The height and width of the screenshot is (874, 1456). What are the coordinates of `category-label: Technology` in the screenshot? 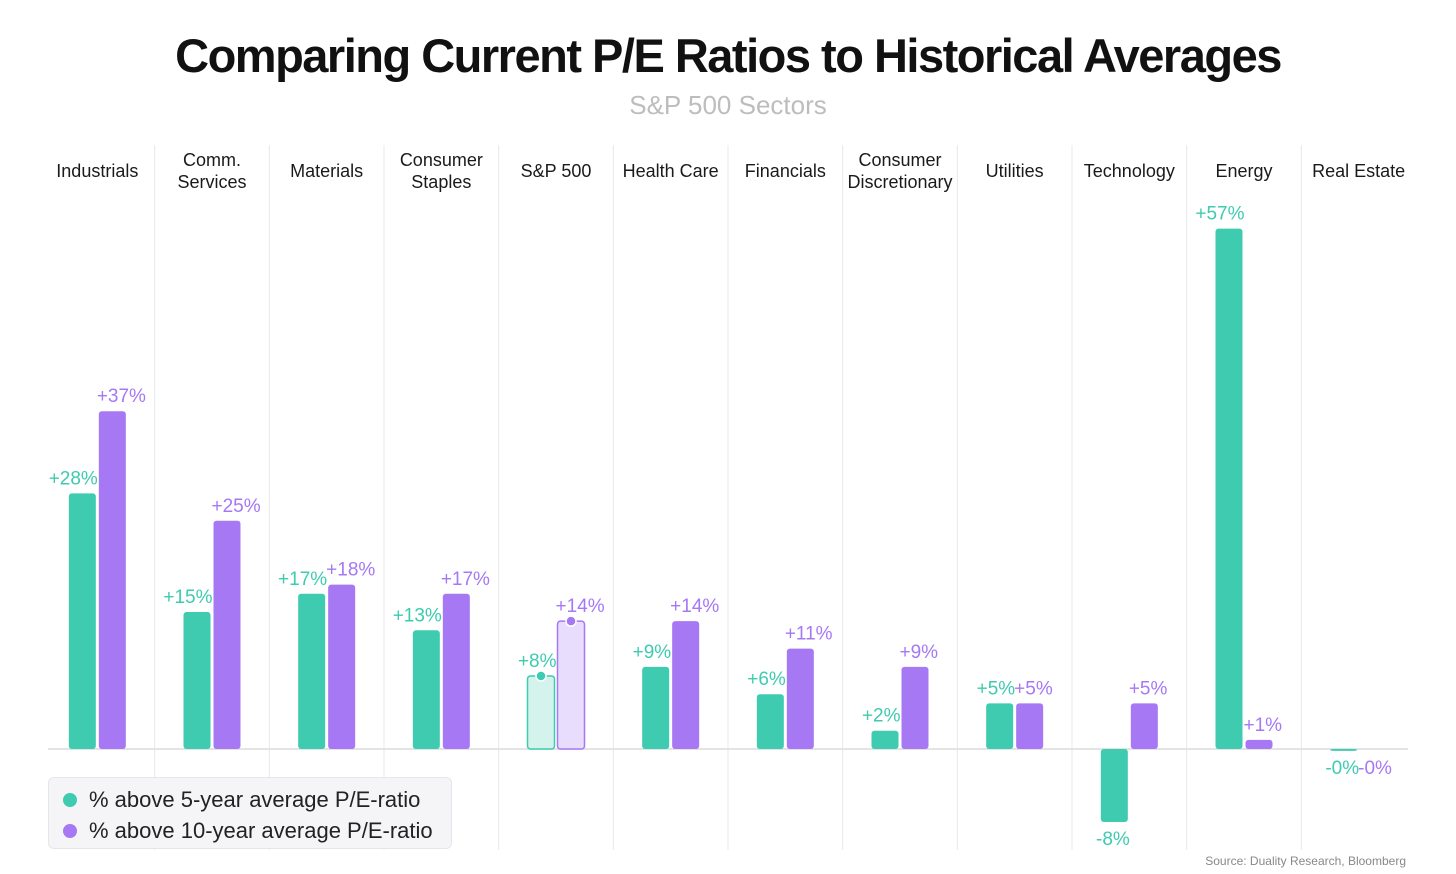 It's located at (1129, 171).